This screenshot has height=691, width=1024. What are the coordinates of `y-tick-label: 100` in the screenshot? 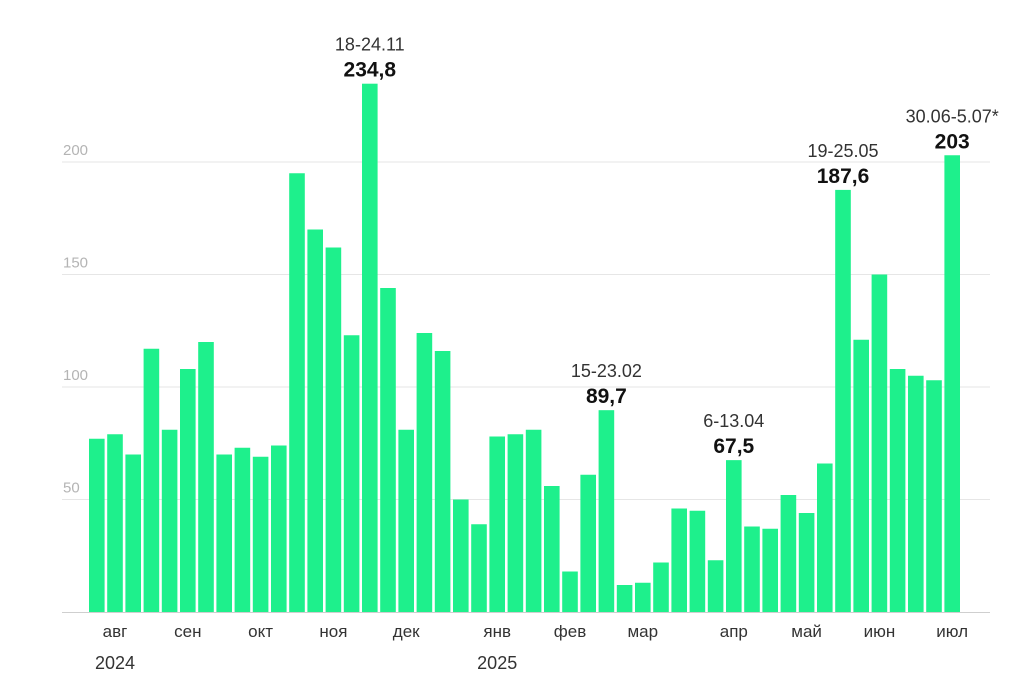 It's located at (75, 375).